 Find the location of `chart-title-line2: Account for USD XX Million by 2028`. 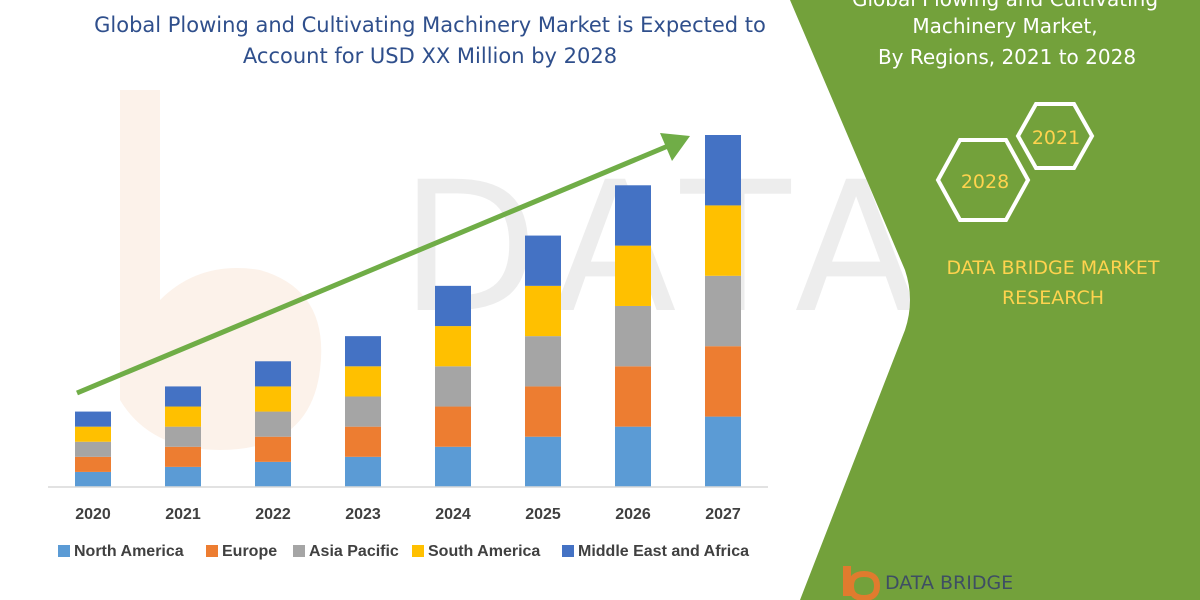

chart-title-line2: Account for USD XX Million by 2028 is located at coordinates (430, 56).